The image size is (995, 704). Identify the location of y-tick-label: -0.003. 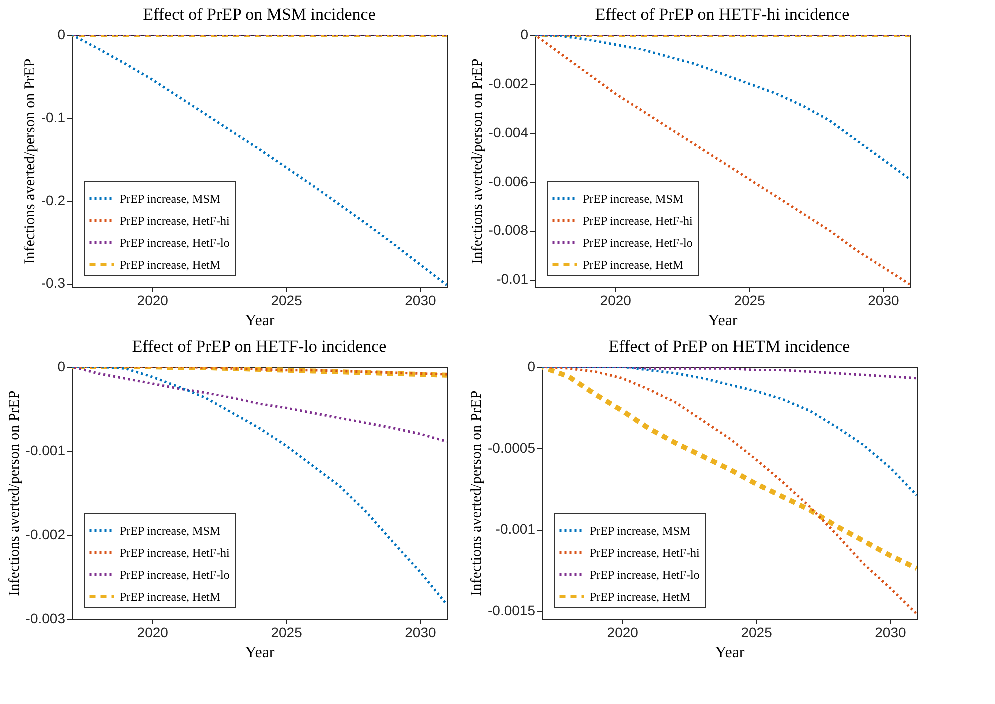
(46, 618).